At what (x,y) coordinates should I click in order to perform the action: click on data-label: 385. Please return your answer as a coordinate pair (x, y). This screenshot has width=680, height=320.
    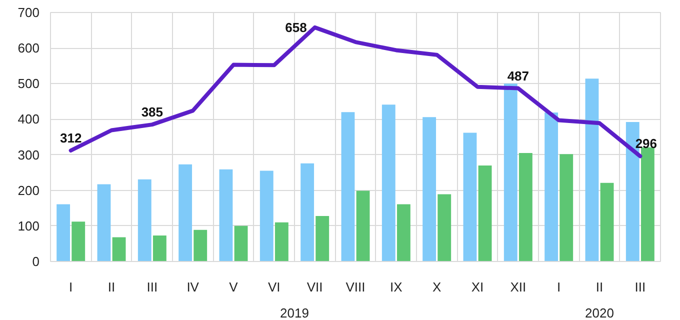
    Looking at the image, I should click on (152, 112).